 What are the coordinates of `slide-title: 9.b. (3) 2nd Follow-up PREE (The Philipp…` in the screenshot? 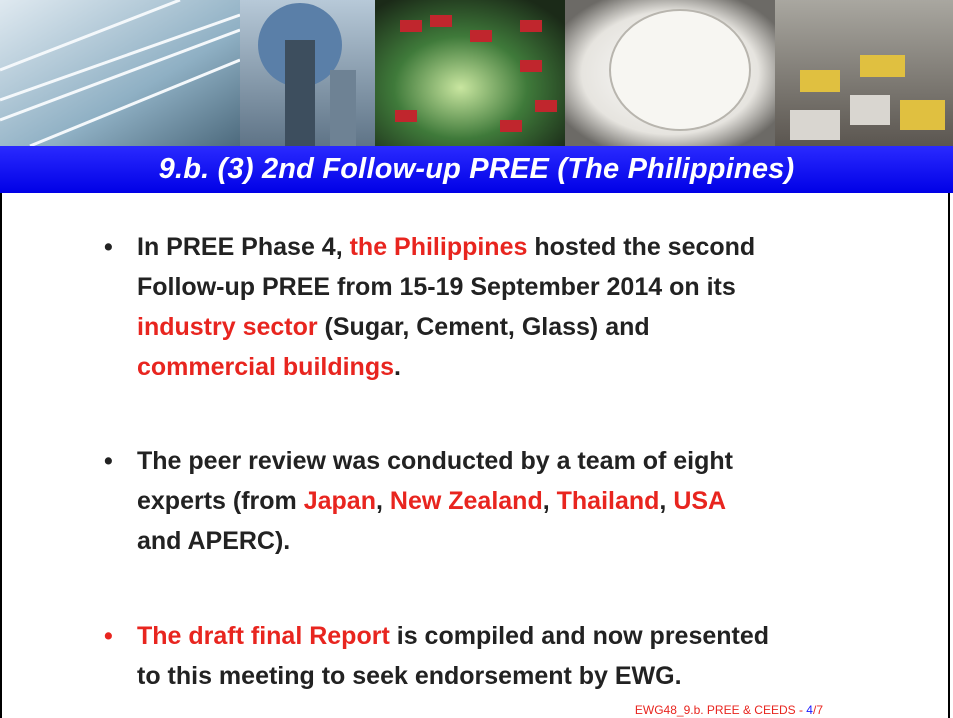 It's located at (476, 169).